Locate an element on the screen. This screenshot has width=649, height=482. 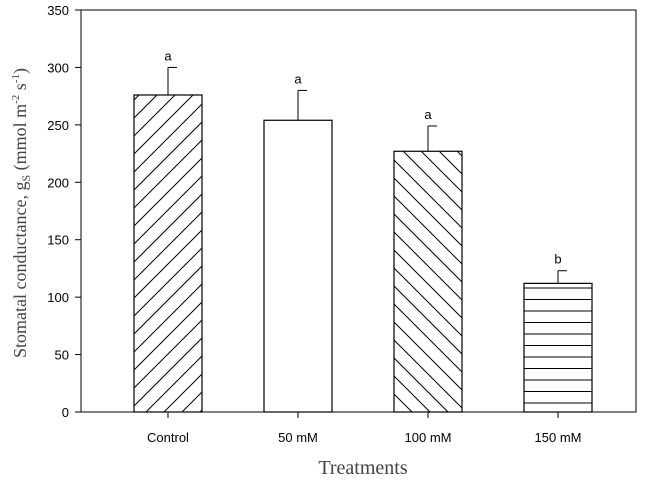
y-axis: 0 50 100 150 200 250 300 350 is located at coordinates (64, 211).